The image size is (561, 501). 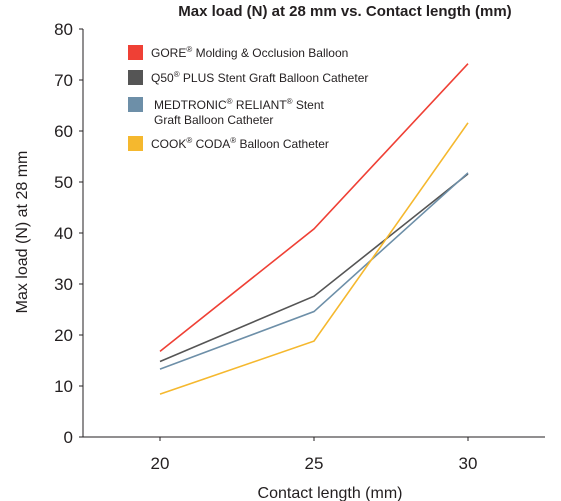 I want to click on y-tick-label: 30, so click(x=63, y=284).